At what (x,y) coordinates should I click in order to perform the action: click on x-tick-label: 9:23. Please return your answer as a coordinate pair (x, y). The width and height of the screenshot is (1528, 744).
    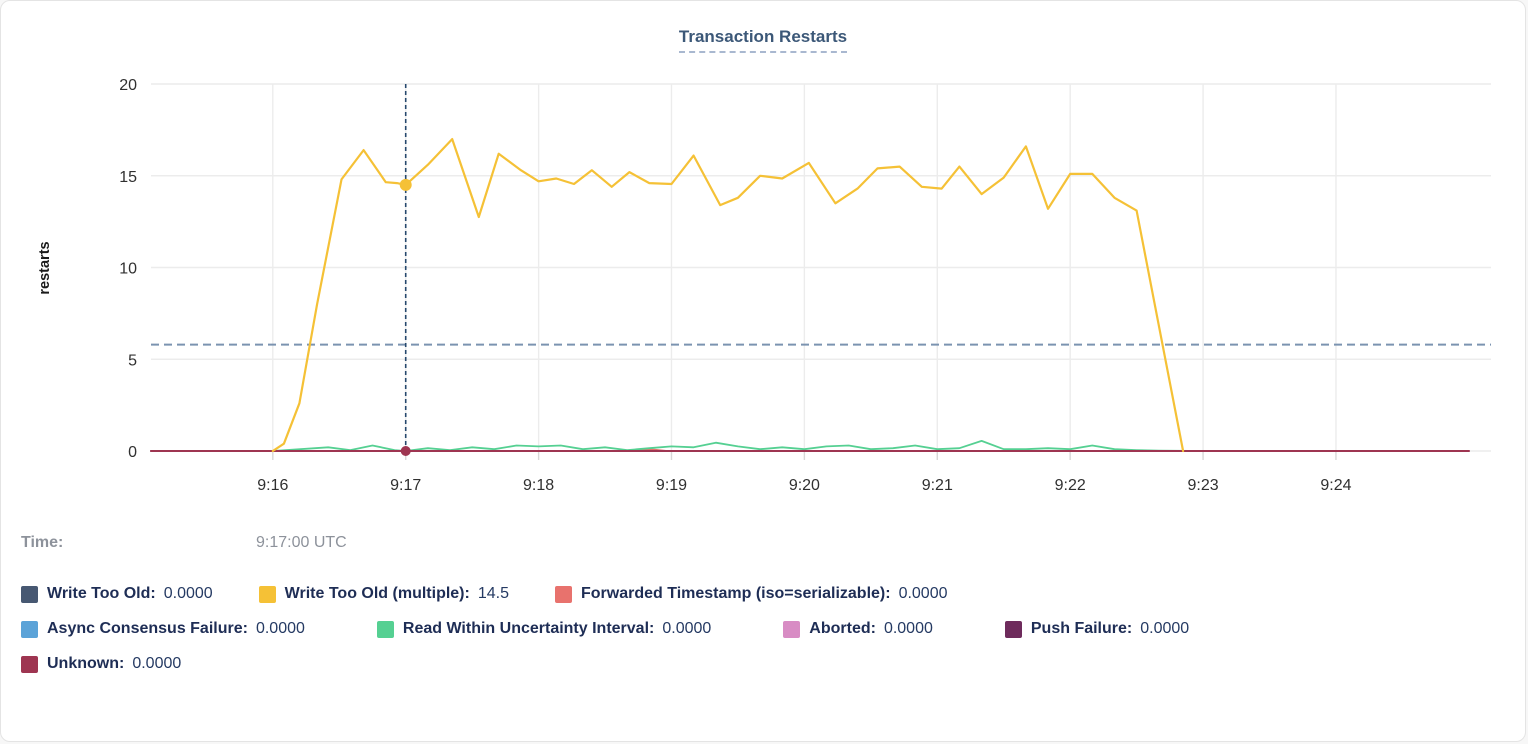
    Looking at the image, I should click on (1202, 485).